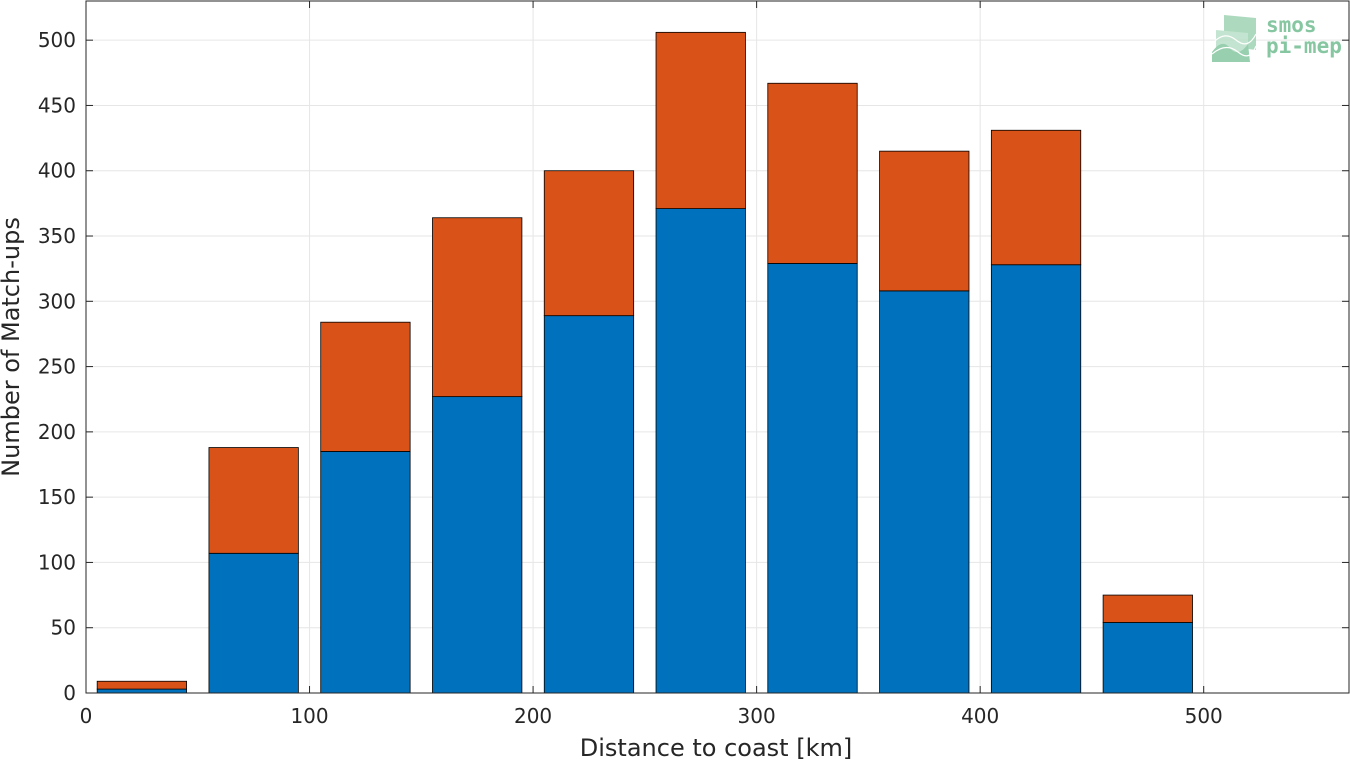 The height and width of the screenshot is (761, 1350). Describe the element at coordinates (1204, 716) in the screenshot. I see `x-tick-label: 500` at that location.